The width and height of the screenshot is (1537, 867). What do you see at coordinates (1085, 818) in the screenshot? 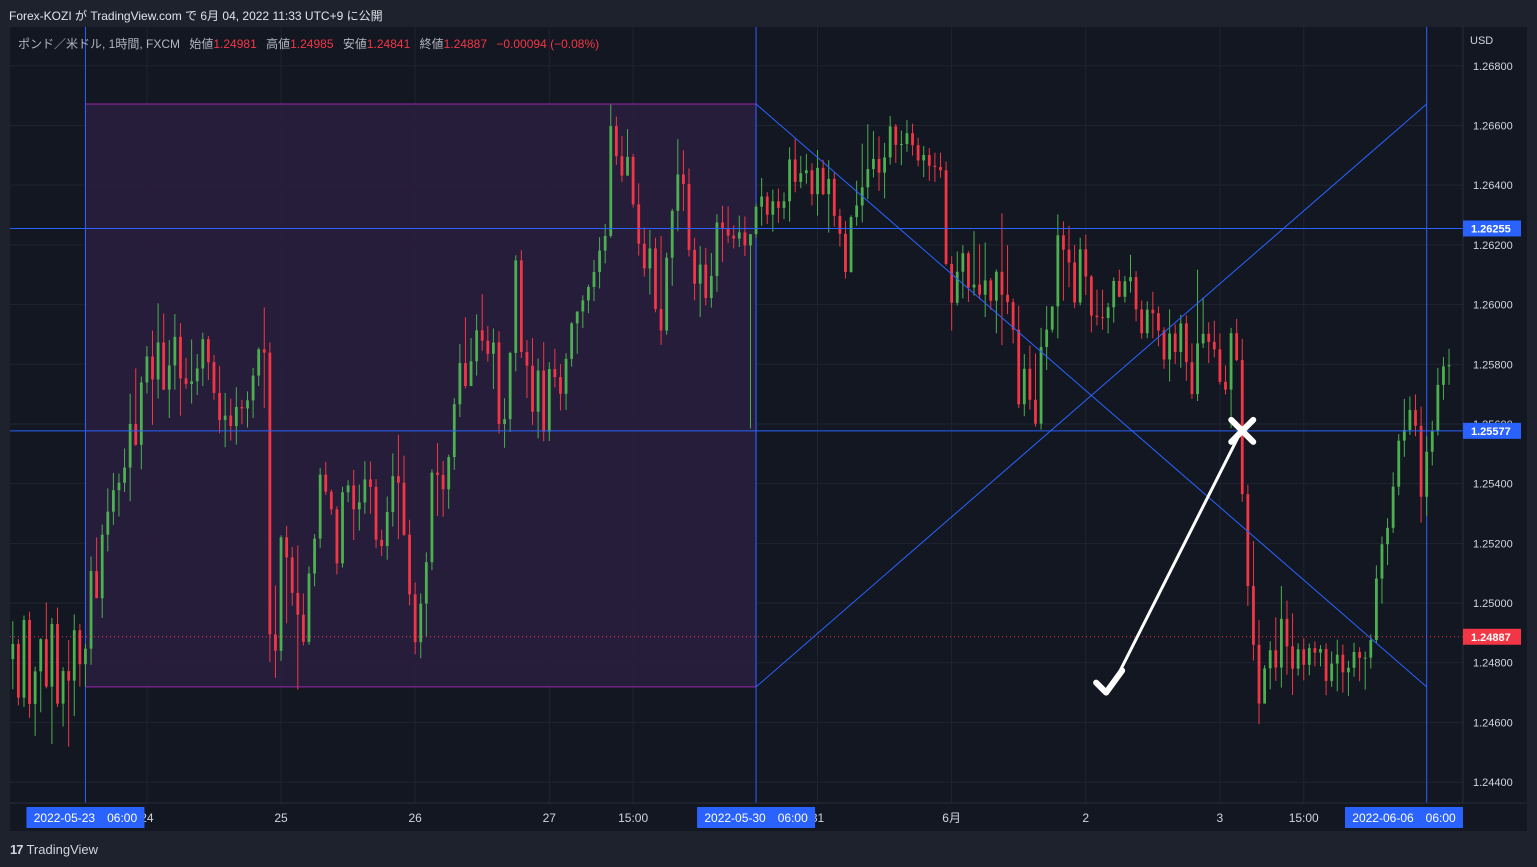
I see `time-tick-label: 2` at bounding box center [1085, 818].